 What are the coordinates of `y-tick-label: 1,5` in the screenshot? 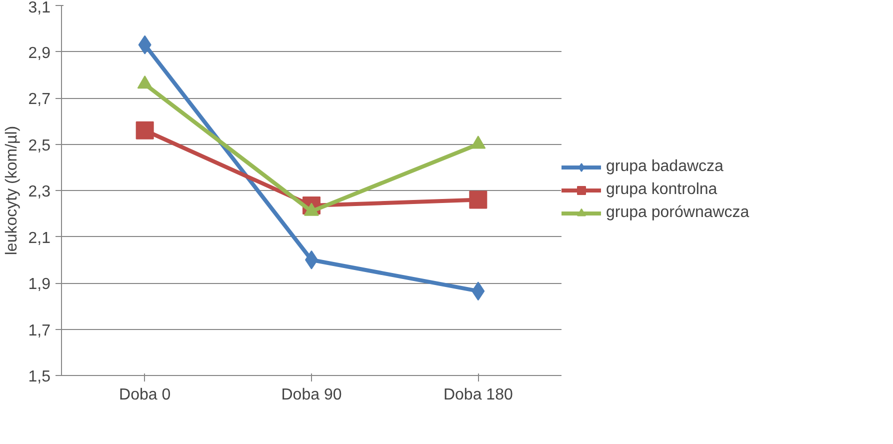 It's located at (39, 377).